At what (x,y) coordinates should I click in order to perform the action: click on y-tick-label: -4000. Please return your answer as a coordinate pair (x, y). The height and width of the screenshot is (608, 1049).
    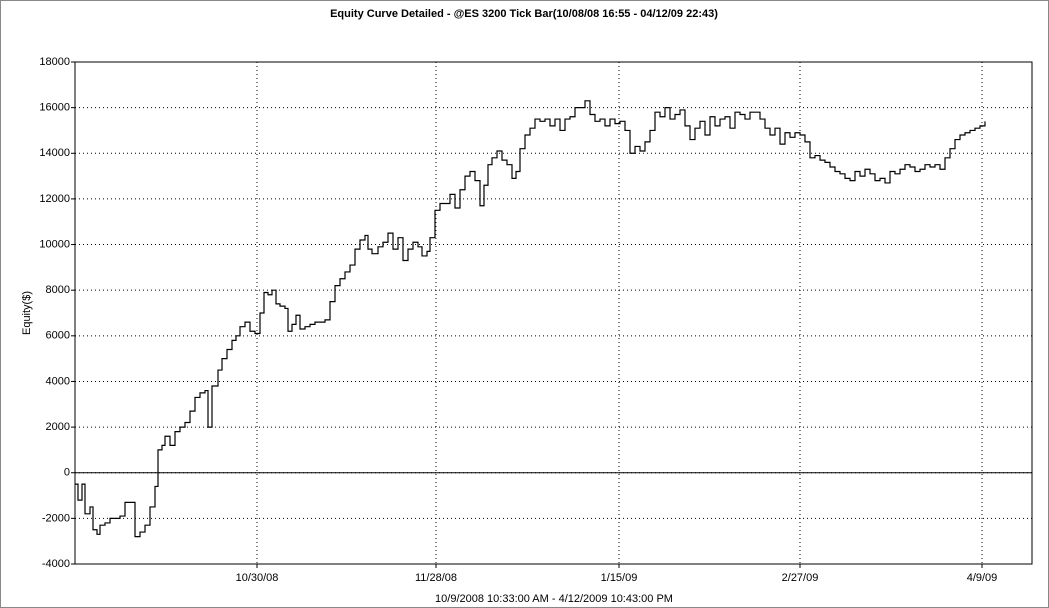
    Looking at the image, I should click on (56, 564).